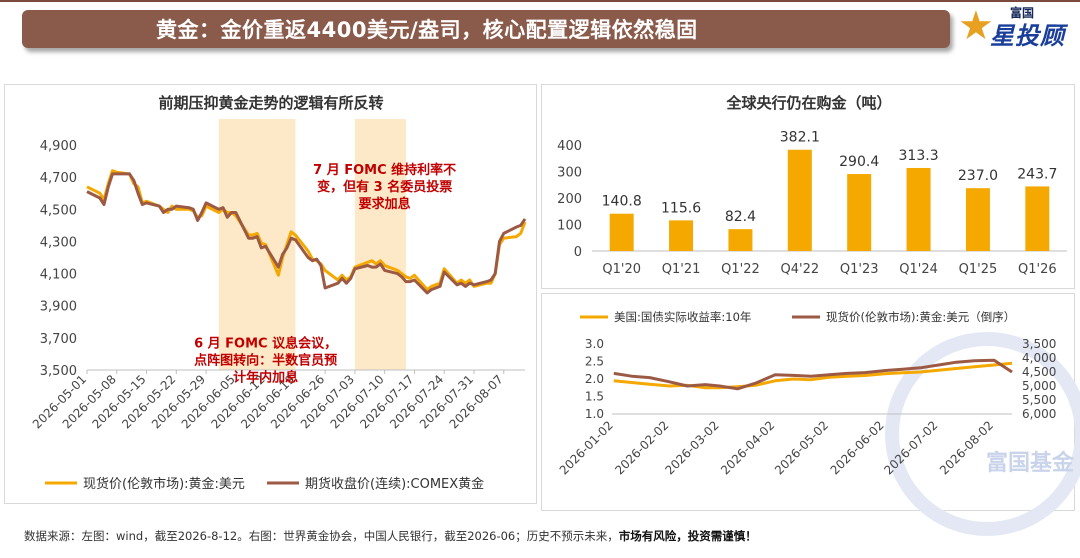  Describe the element at coordinates (594, 414) in the screenshot. I see `y-left-tick-label: 1.0` at that location.